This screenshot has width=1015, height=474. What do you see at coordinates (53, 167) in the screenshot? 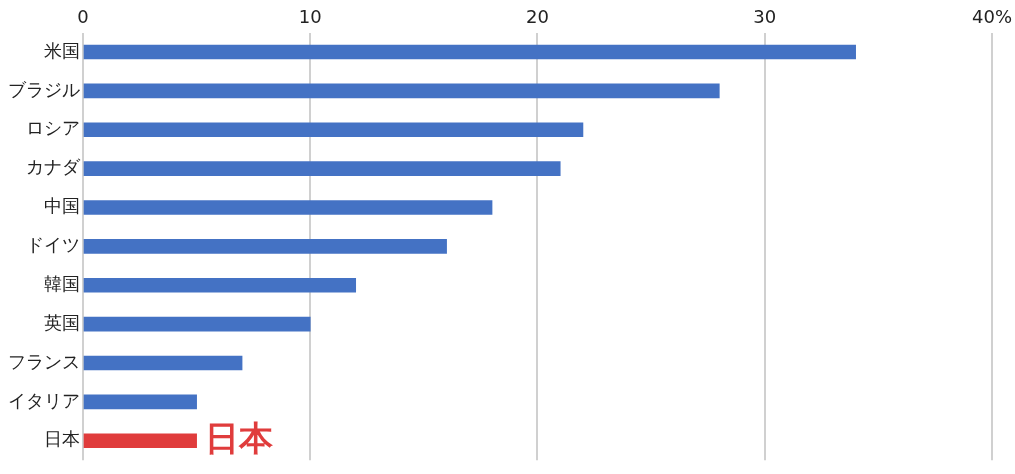
I see `y-tick-label: カナダ` at bounding box center [53, 167].